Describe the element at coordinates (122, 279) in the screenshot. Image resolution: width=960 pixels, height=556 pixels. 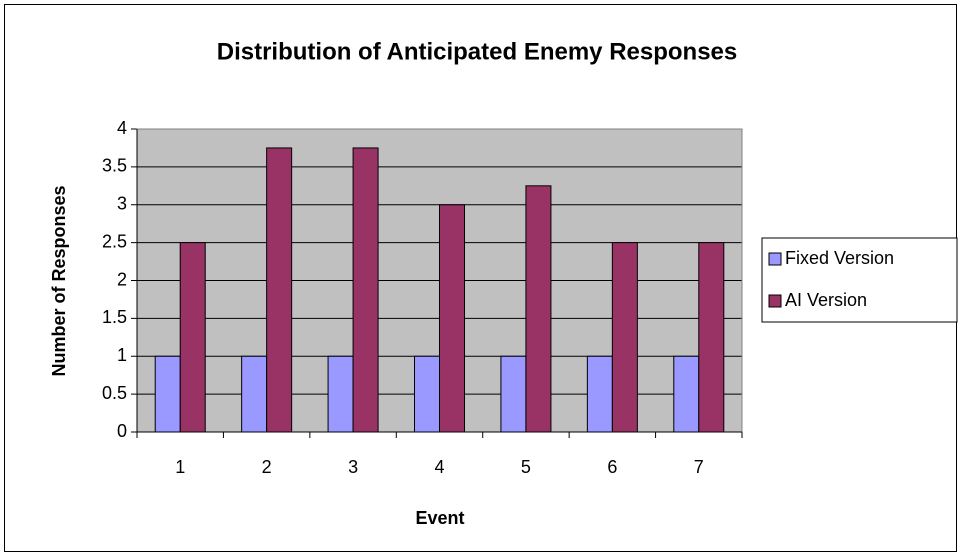
I see `y-tick-label: 2` at that location.